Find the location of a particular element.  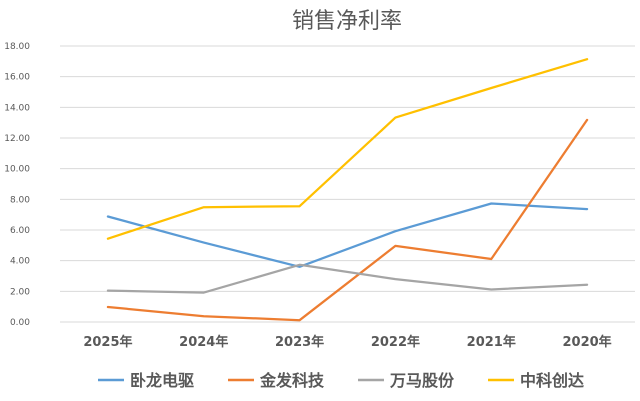

y-tick-label: 8.00 is located at coordinates (20, 200).